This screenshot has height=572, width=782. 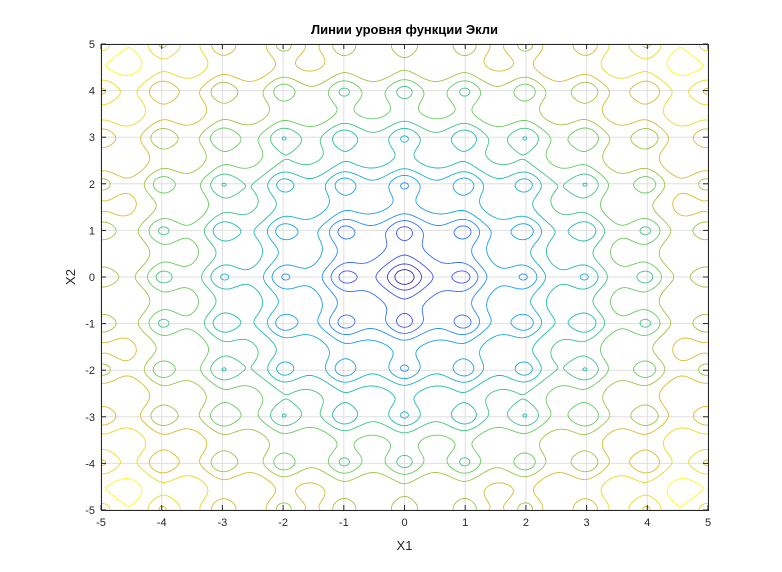 What do you see at coordinates (344, 523) in the screenshot?
I see `x-tick-label: -1` at bounding box center [344, 523].